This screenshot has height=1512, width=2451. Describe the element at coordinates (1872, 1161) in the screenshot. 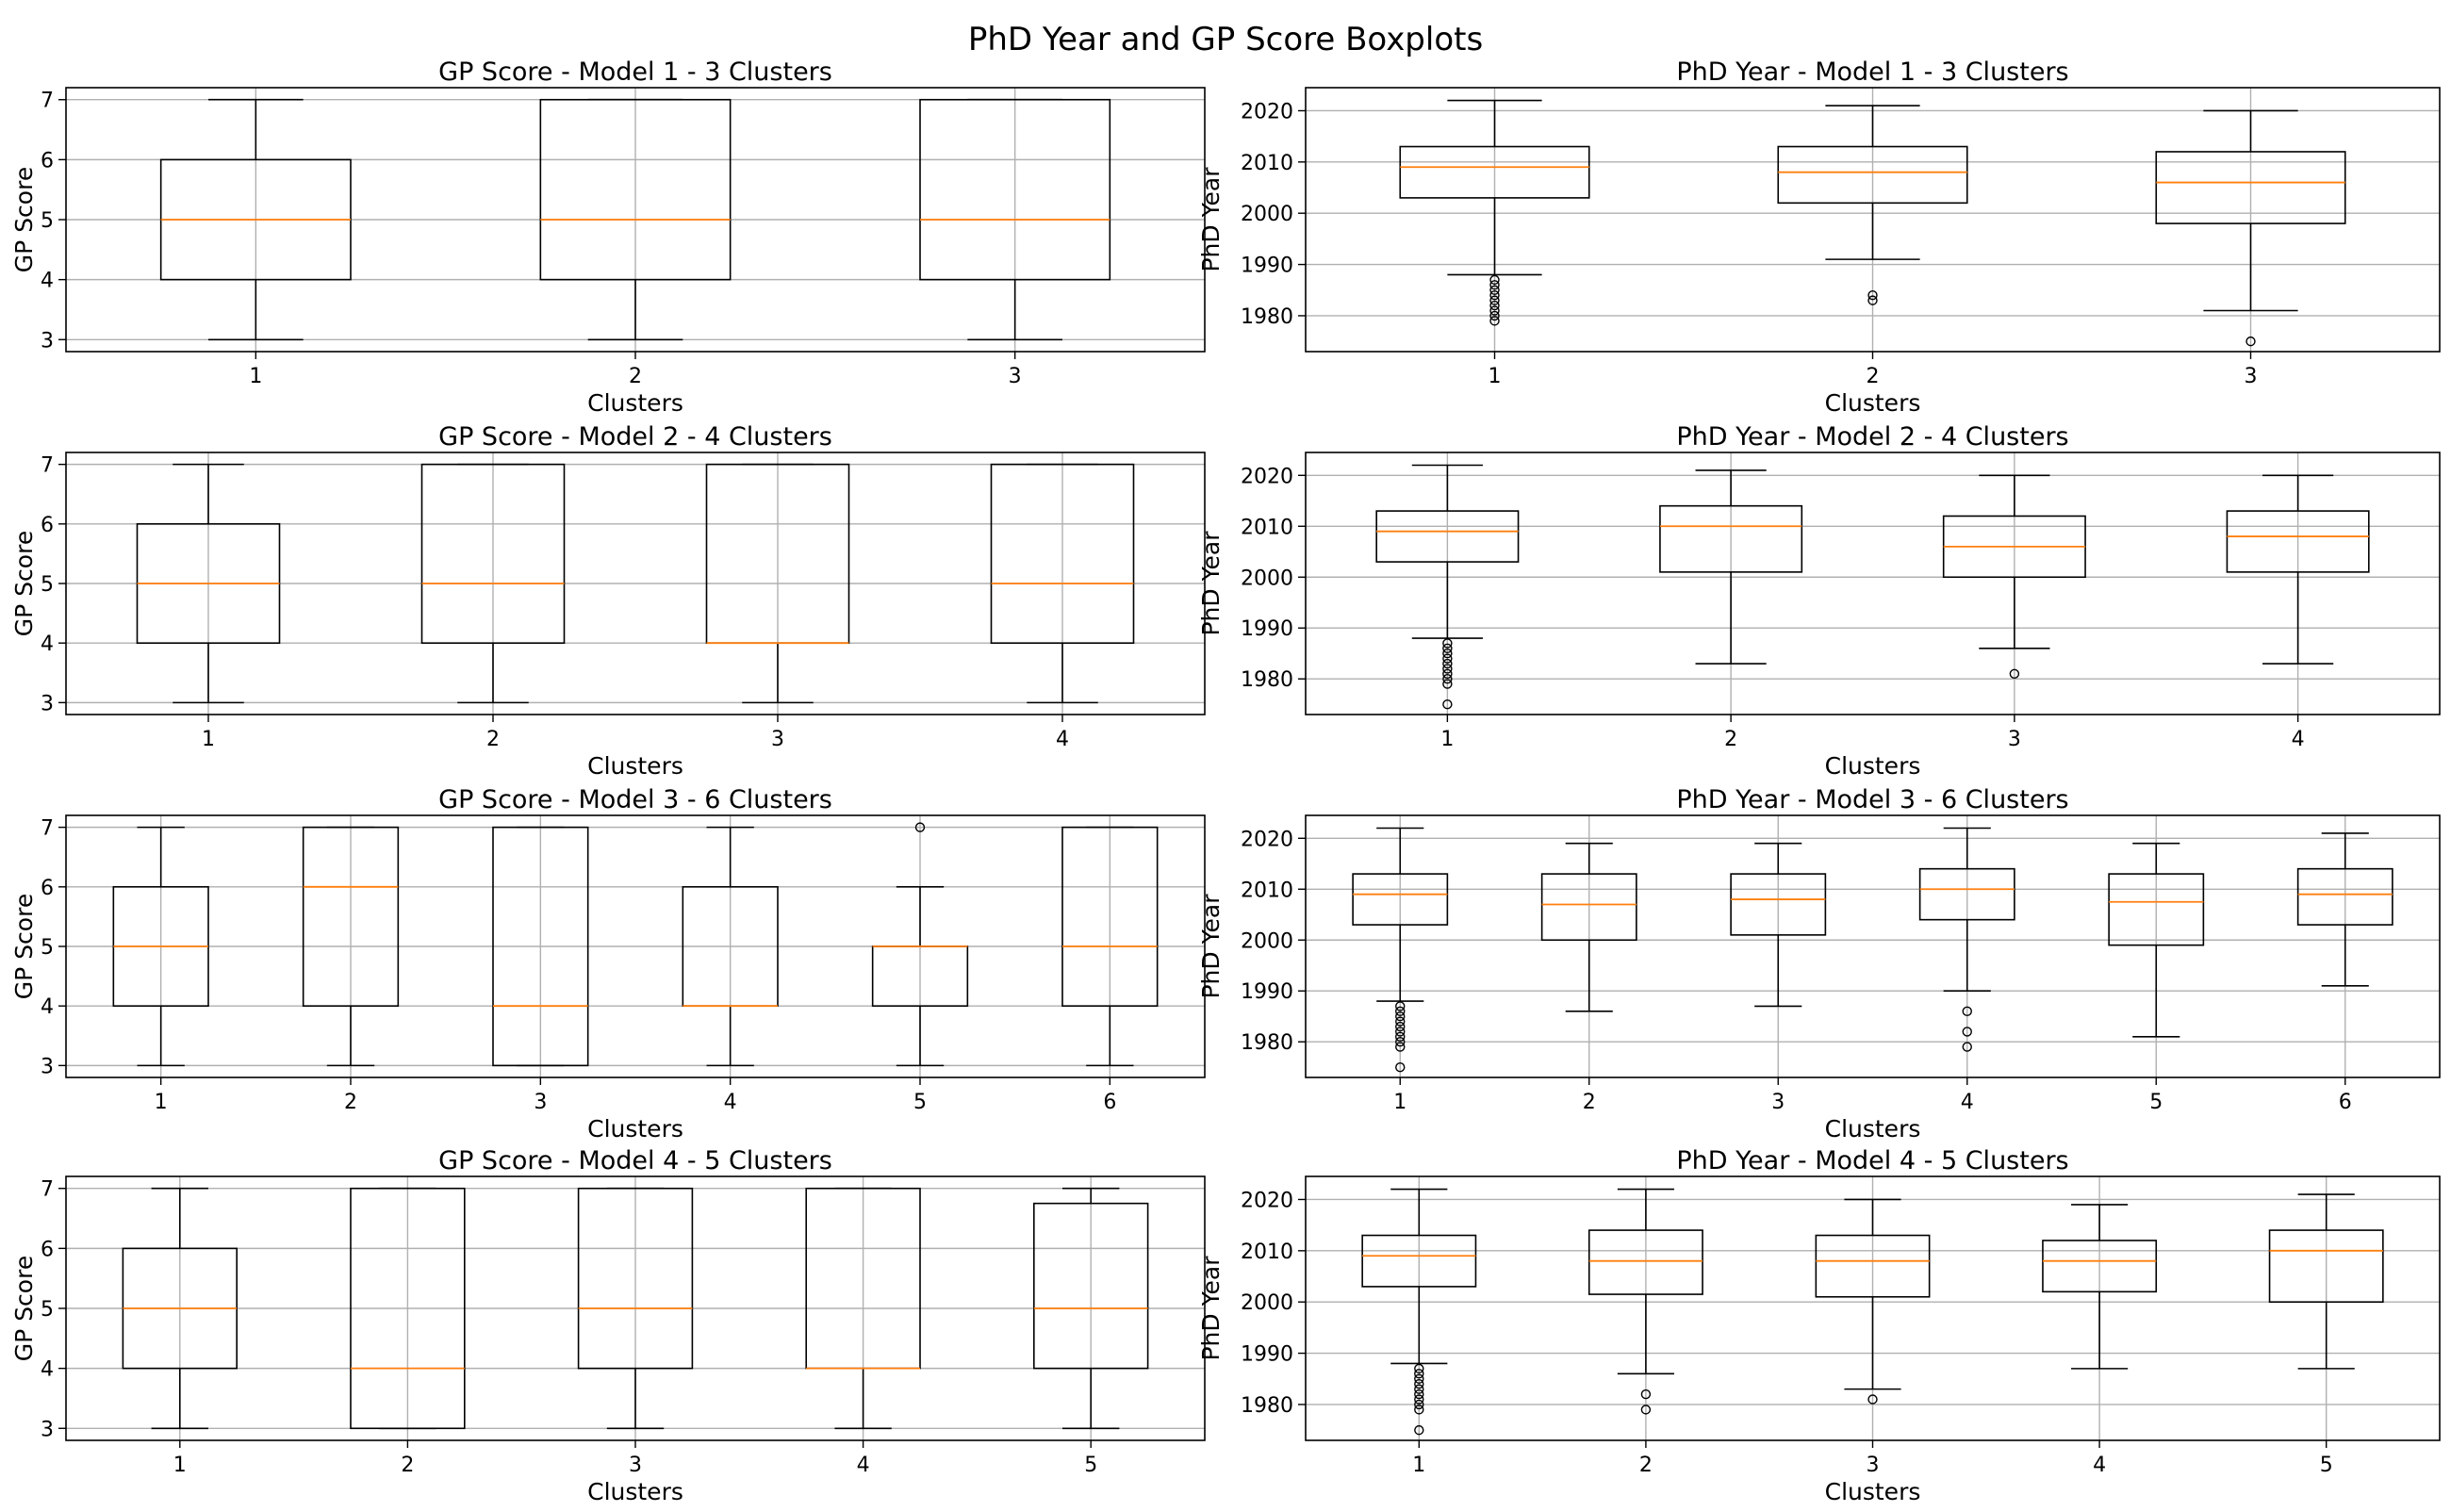

I see `chart-title: PhD Year - Model 4 - 5 Clusters` at that location.